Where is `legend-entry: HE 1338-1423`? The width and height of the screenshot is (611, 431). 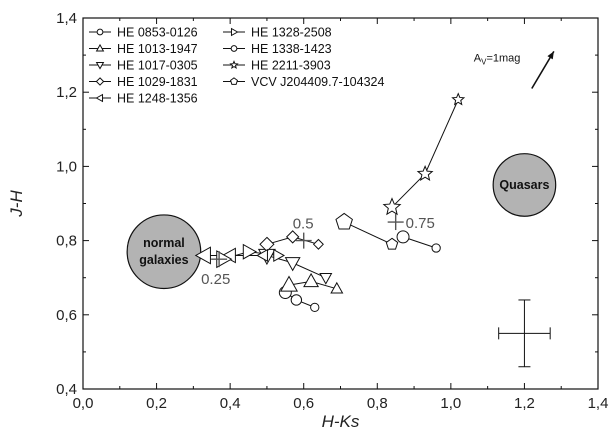 legend-entry: HE 1338-1423 is located at coordinates (291, 49).